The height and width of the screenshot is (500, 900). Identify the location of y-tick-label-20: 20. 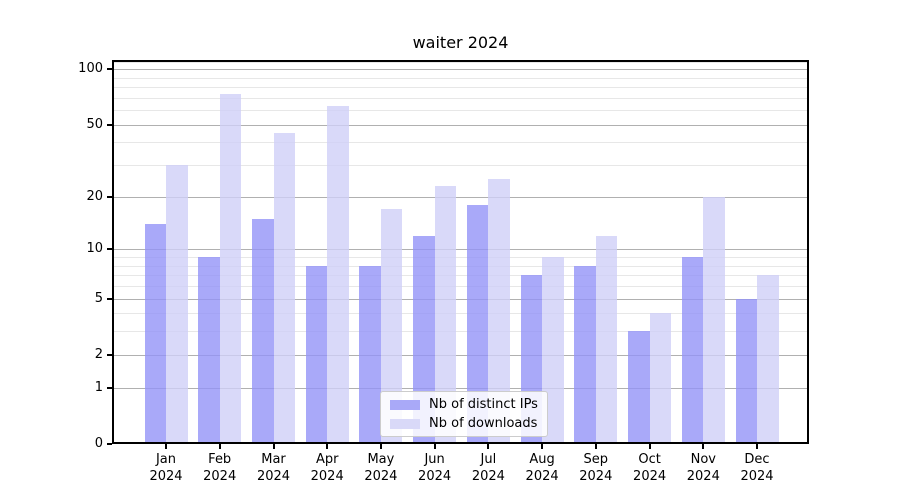
(94, 196).